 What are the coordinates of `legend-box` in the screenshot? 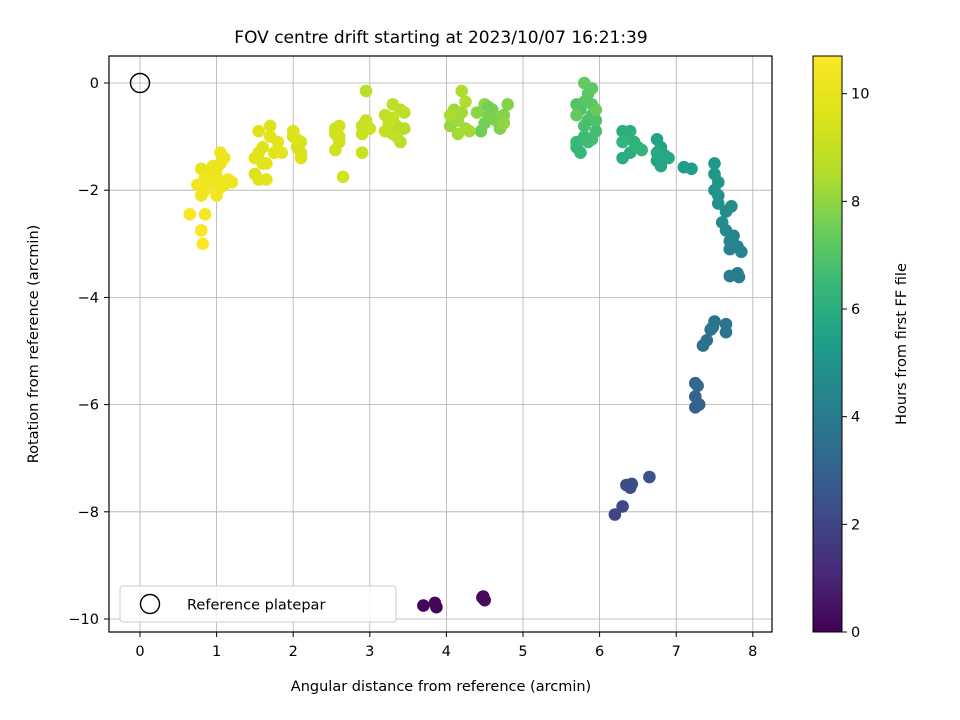 It's located at (258, 604).